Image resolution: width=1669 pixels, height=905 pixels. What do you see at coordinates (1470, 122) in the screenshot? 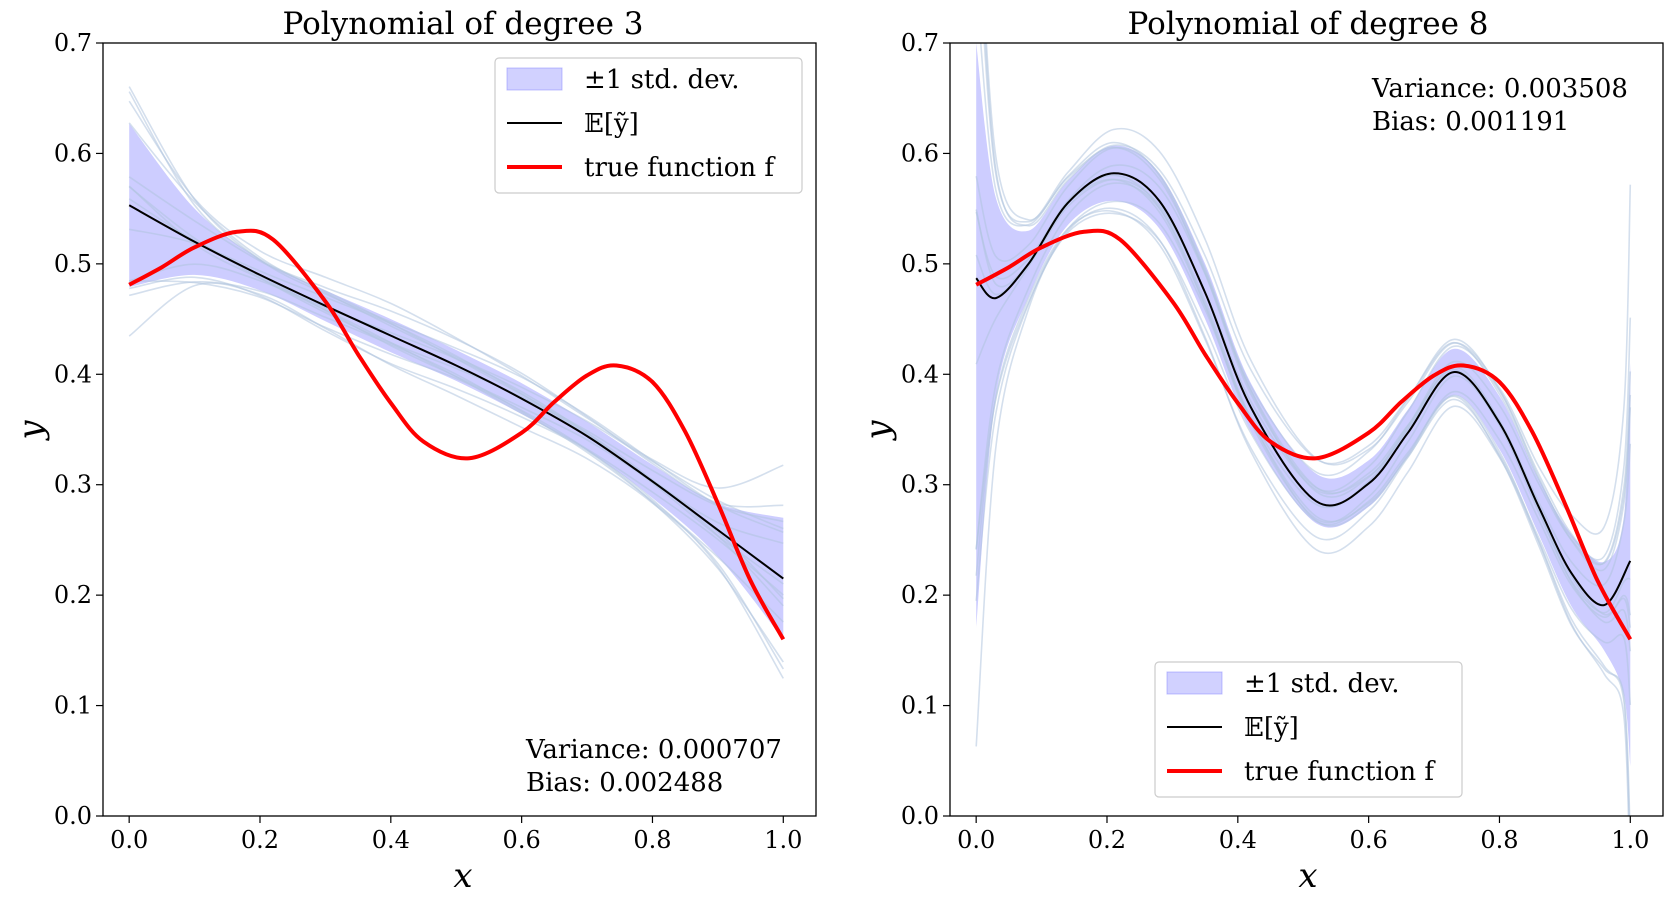
I see `bias-annotation: Bias: 0.001191` at bounding box center [1470, 122].